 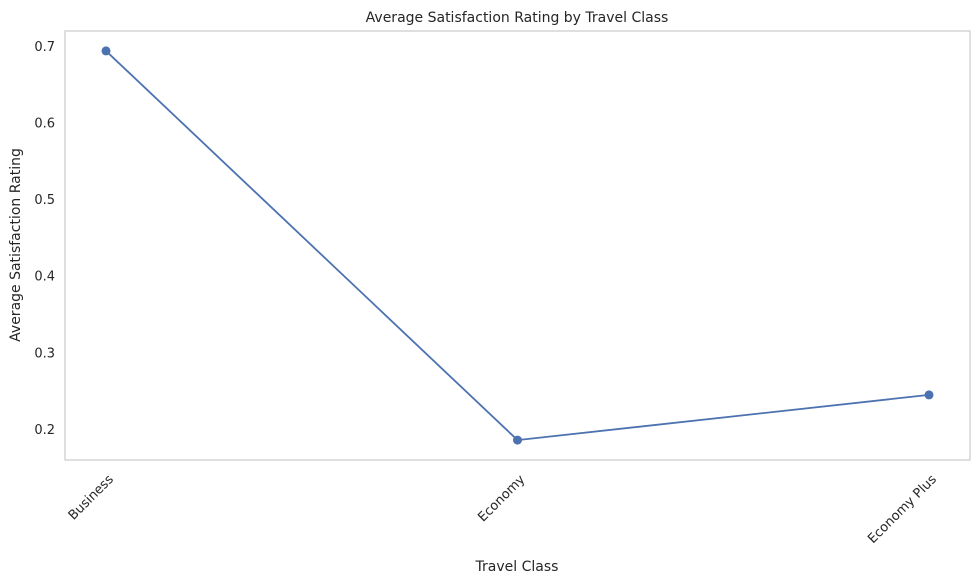 What do you see at coordinates (517, 567) in the screenshot?
I see `x-axis-label: Travel Class` at bounding box center [517, 567].